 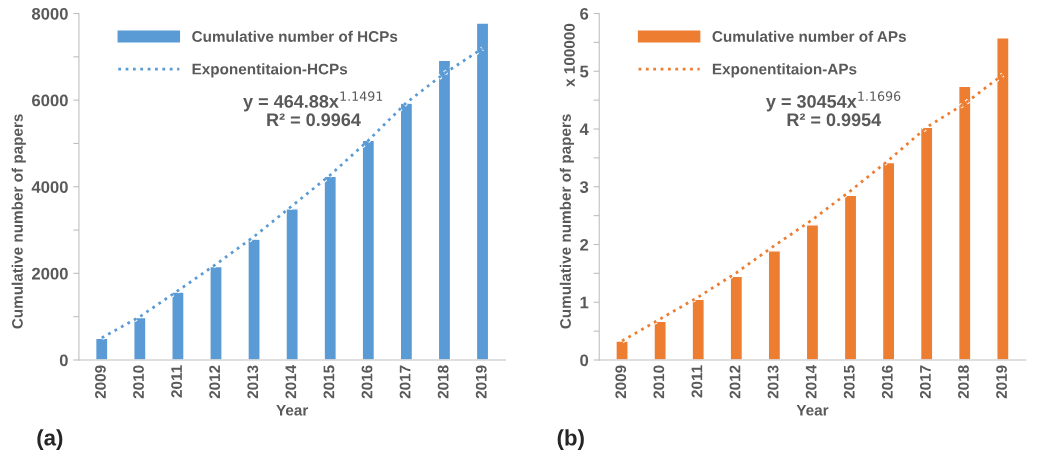 I want to click on text: (b), so click(x=570, y=439).